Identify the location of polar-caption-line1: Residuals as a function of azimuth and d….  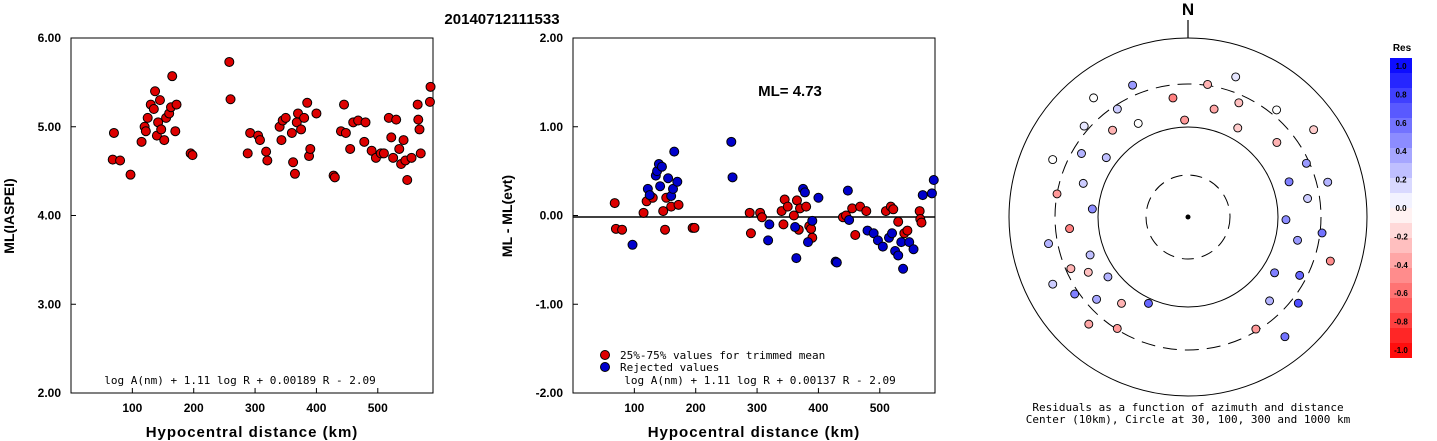
(1187, 407).